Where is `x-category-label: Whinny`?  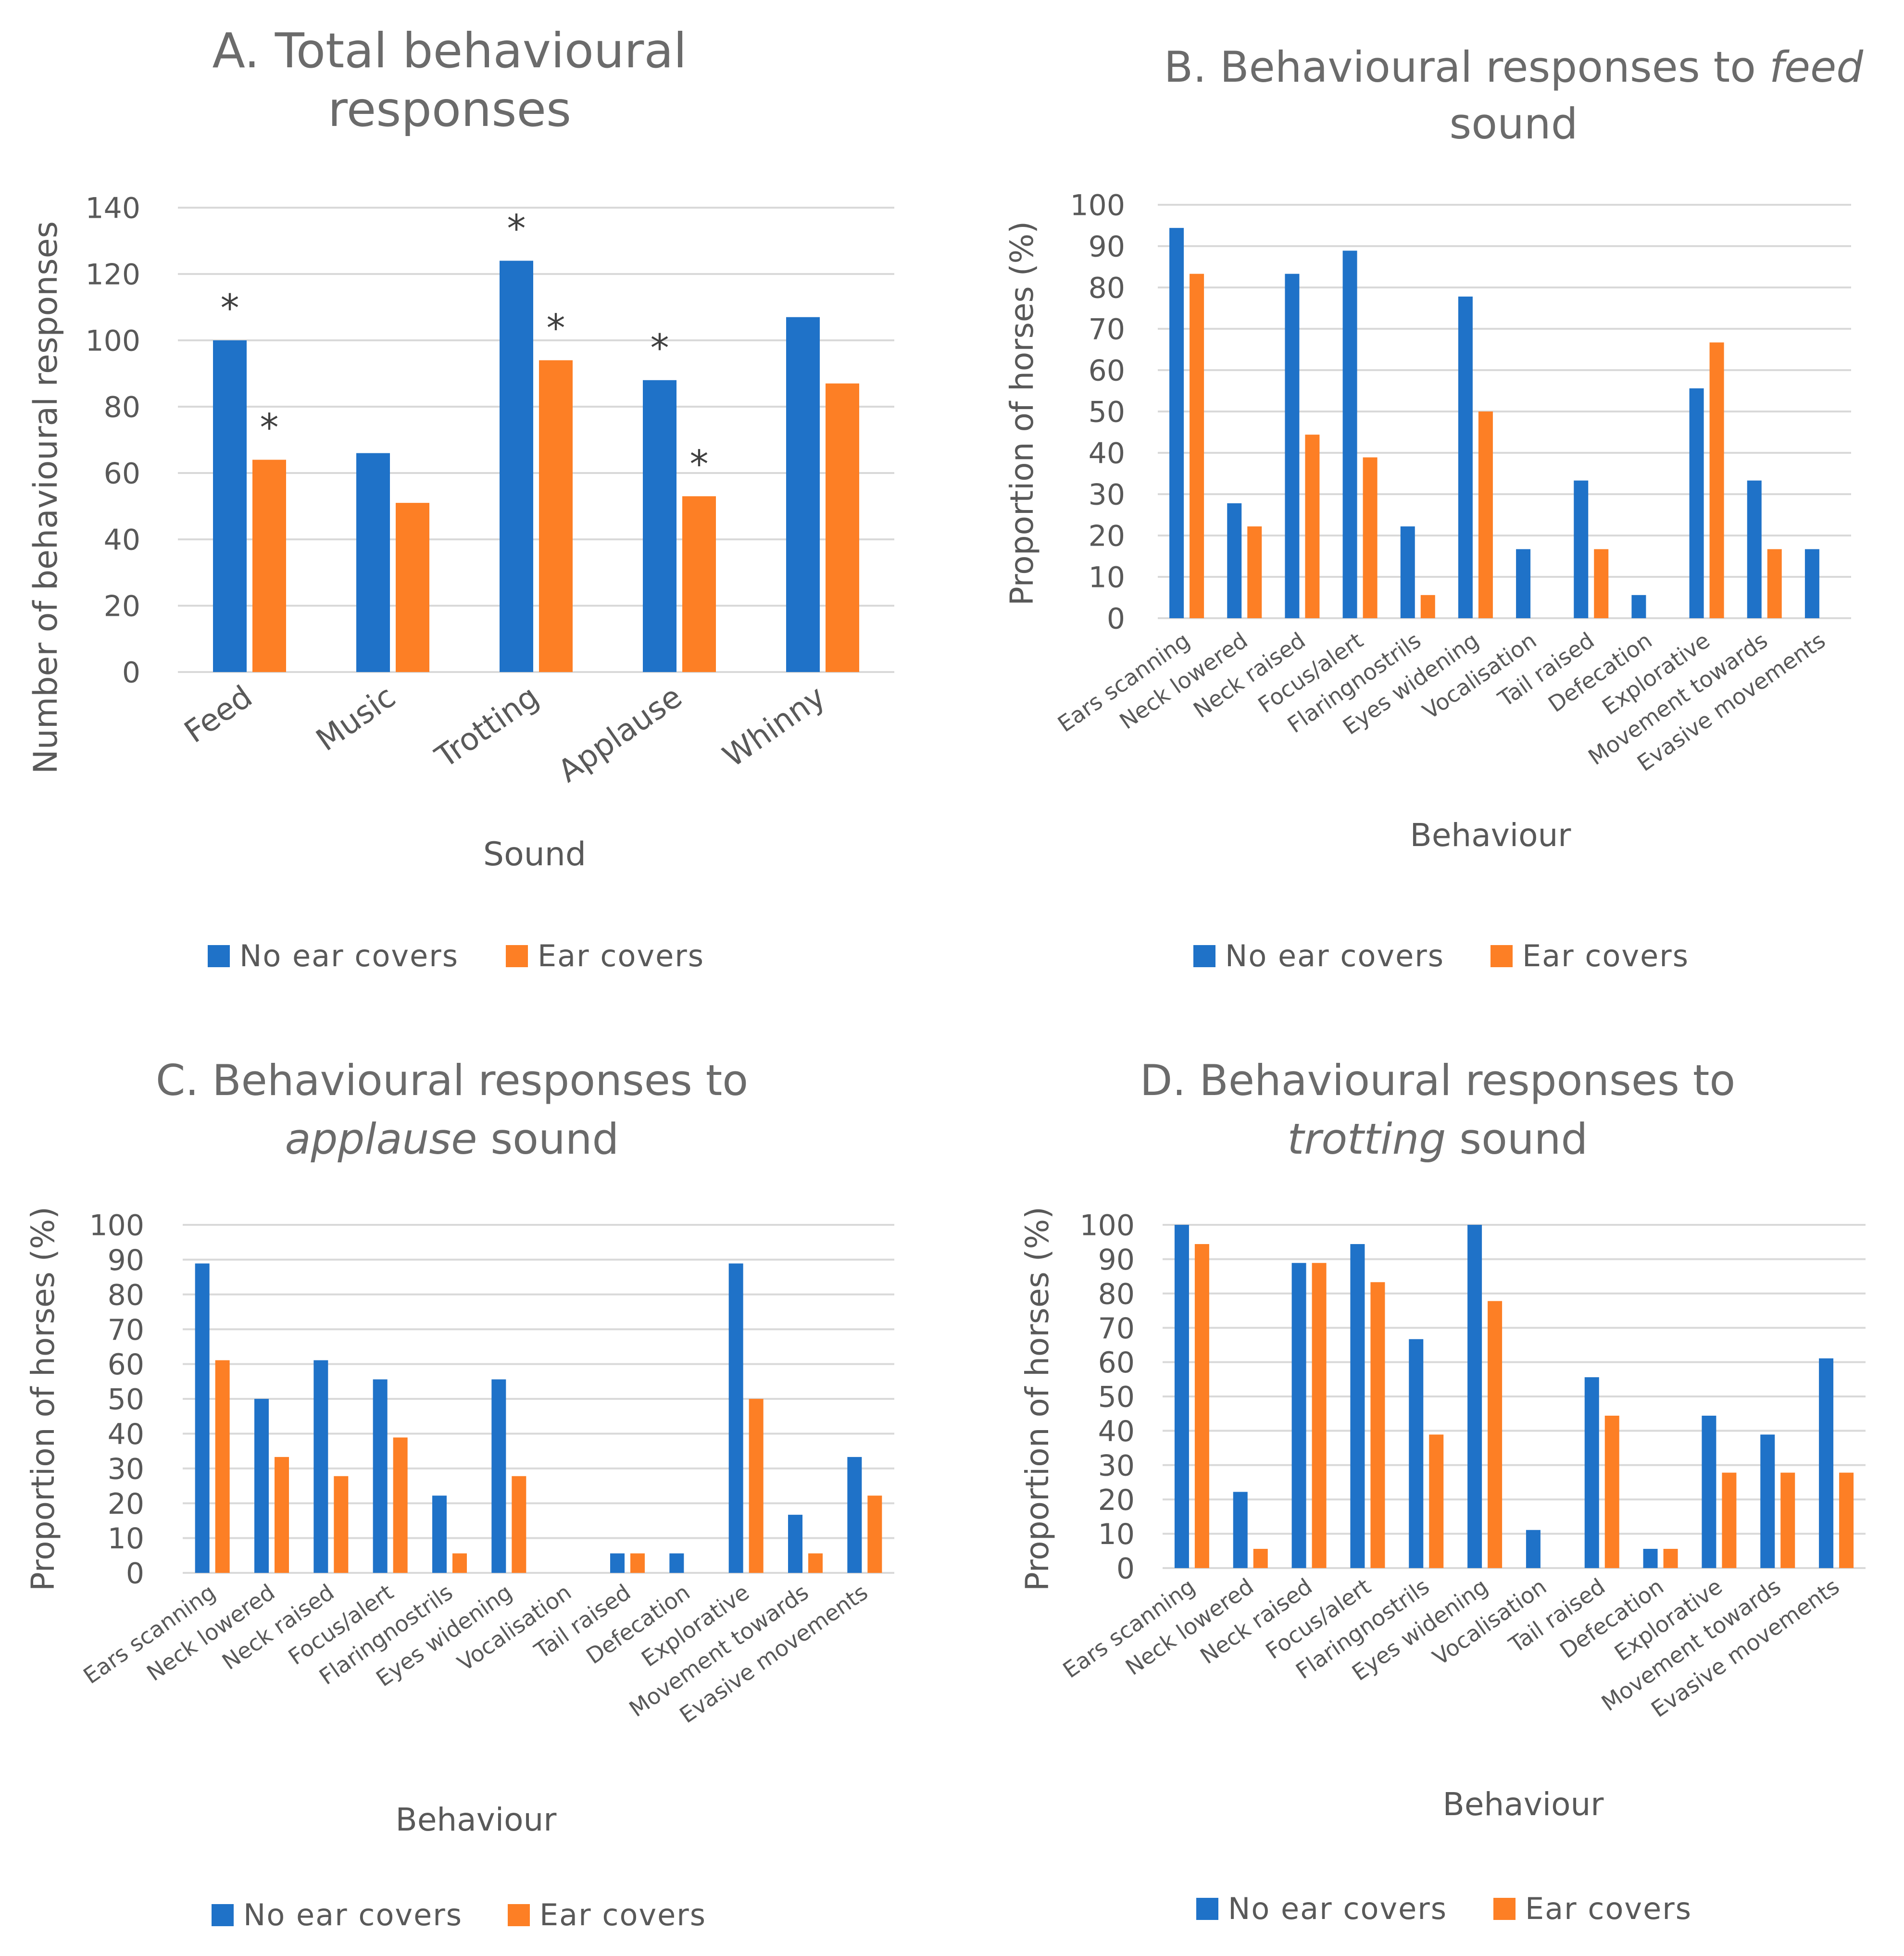
x-category-label: Whinny is located at coordinates (774, 726).